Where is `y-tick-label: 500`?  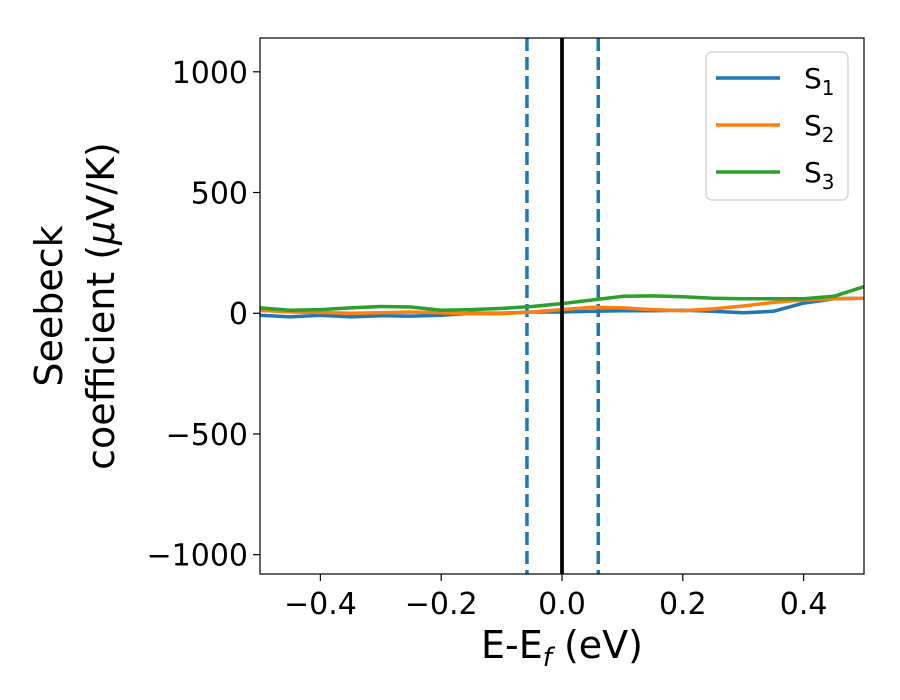
y-tick-label: 500 is located at coordinates (219, 194).